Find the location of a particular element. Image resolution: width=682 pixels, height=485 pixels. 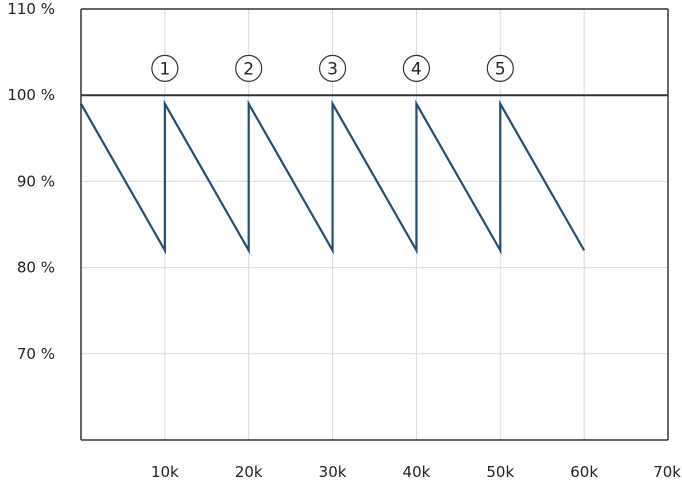

annotation-label: 4 is located at coordinates (416, 69).